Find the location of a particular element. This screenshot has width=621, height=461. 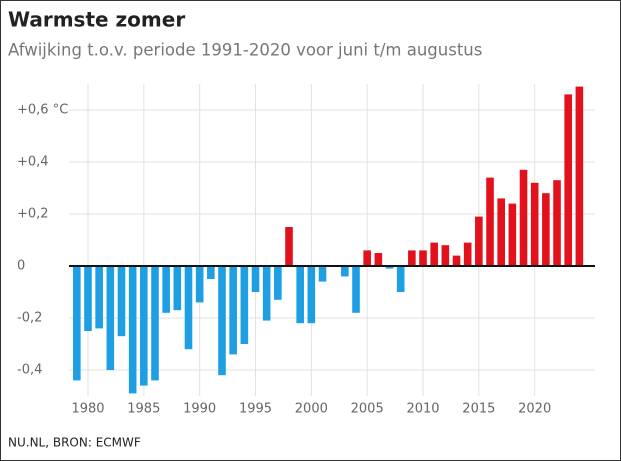

x-tick-label: 2000 is located at coordinates (311, 409).